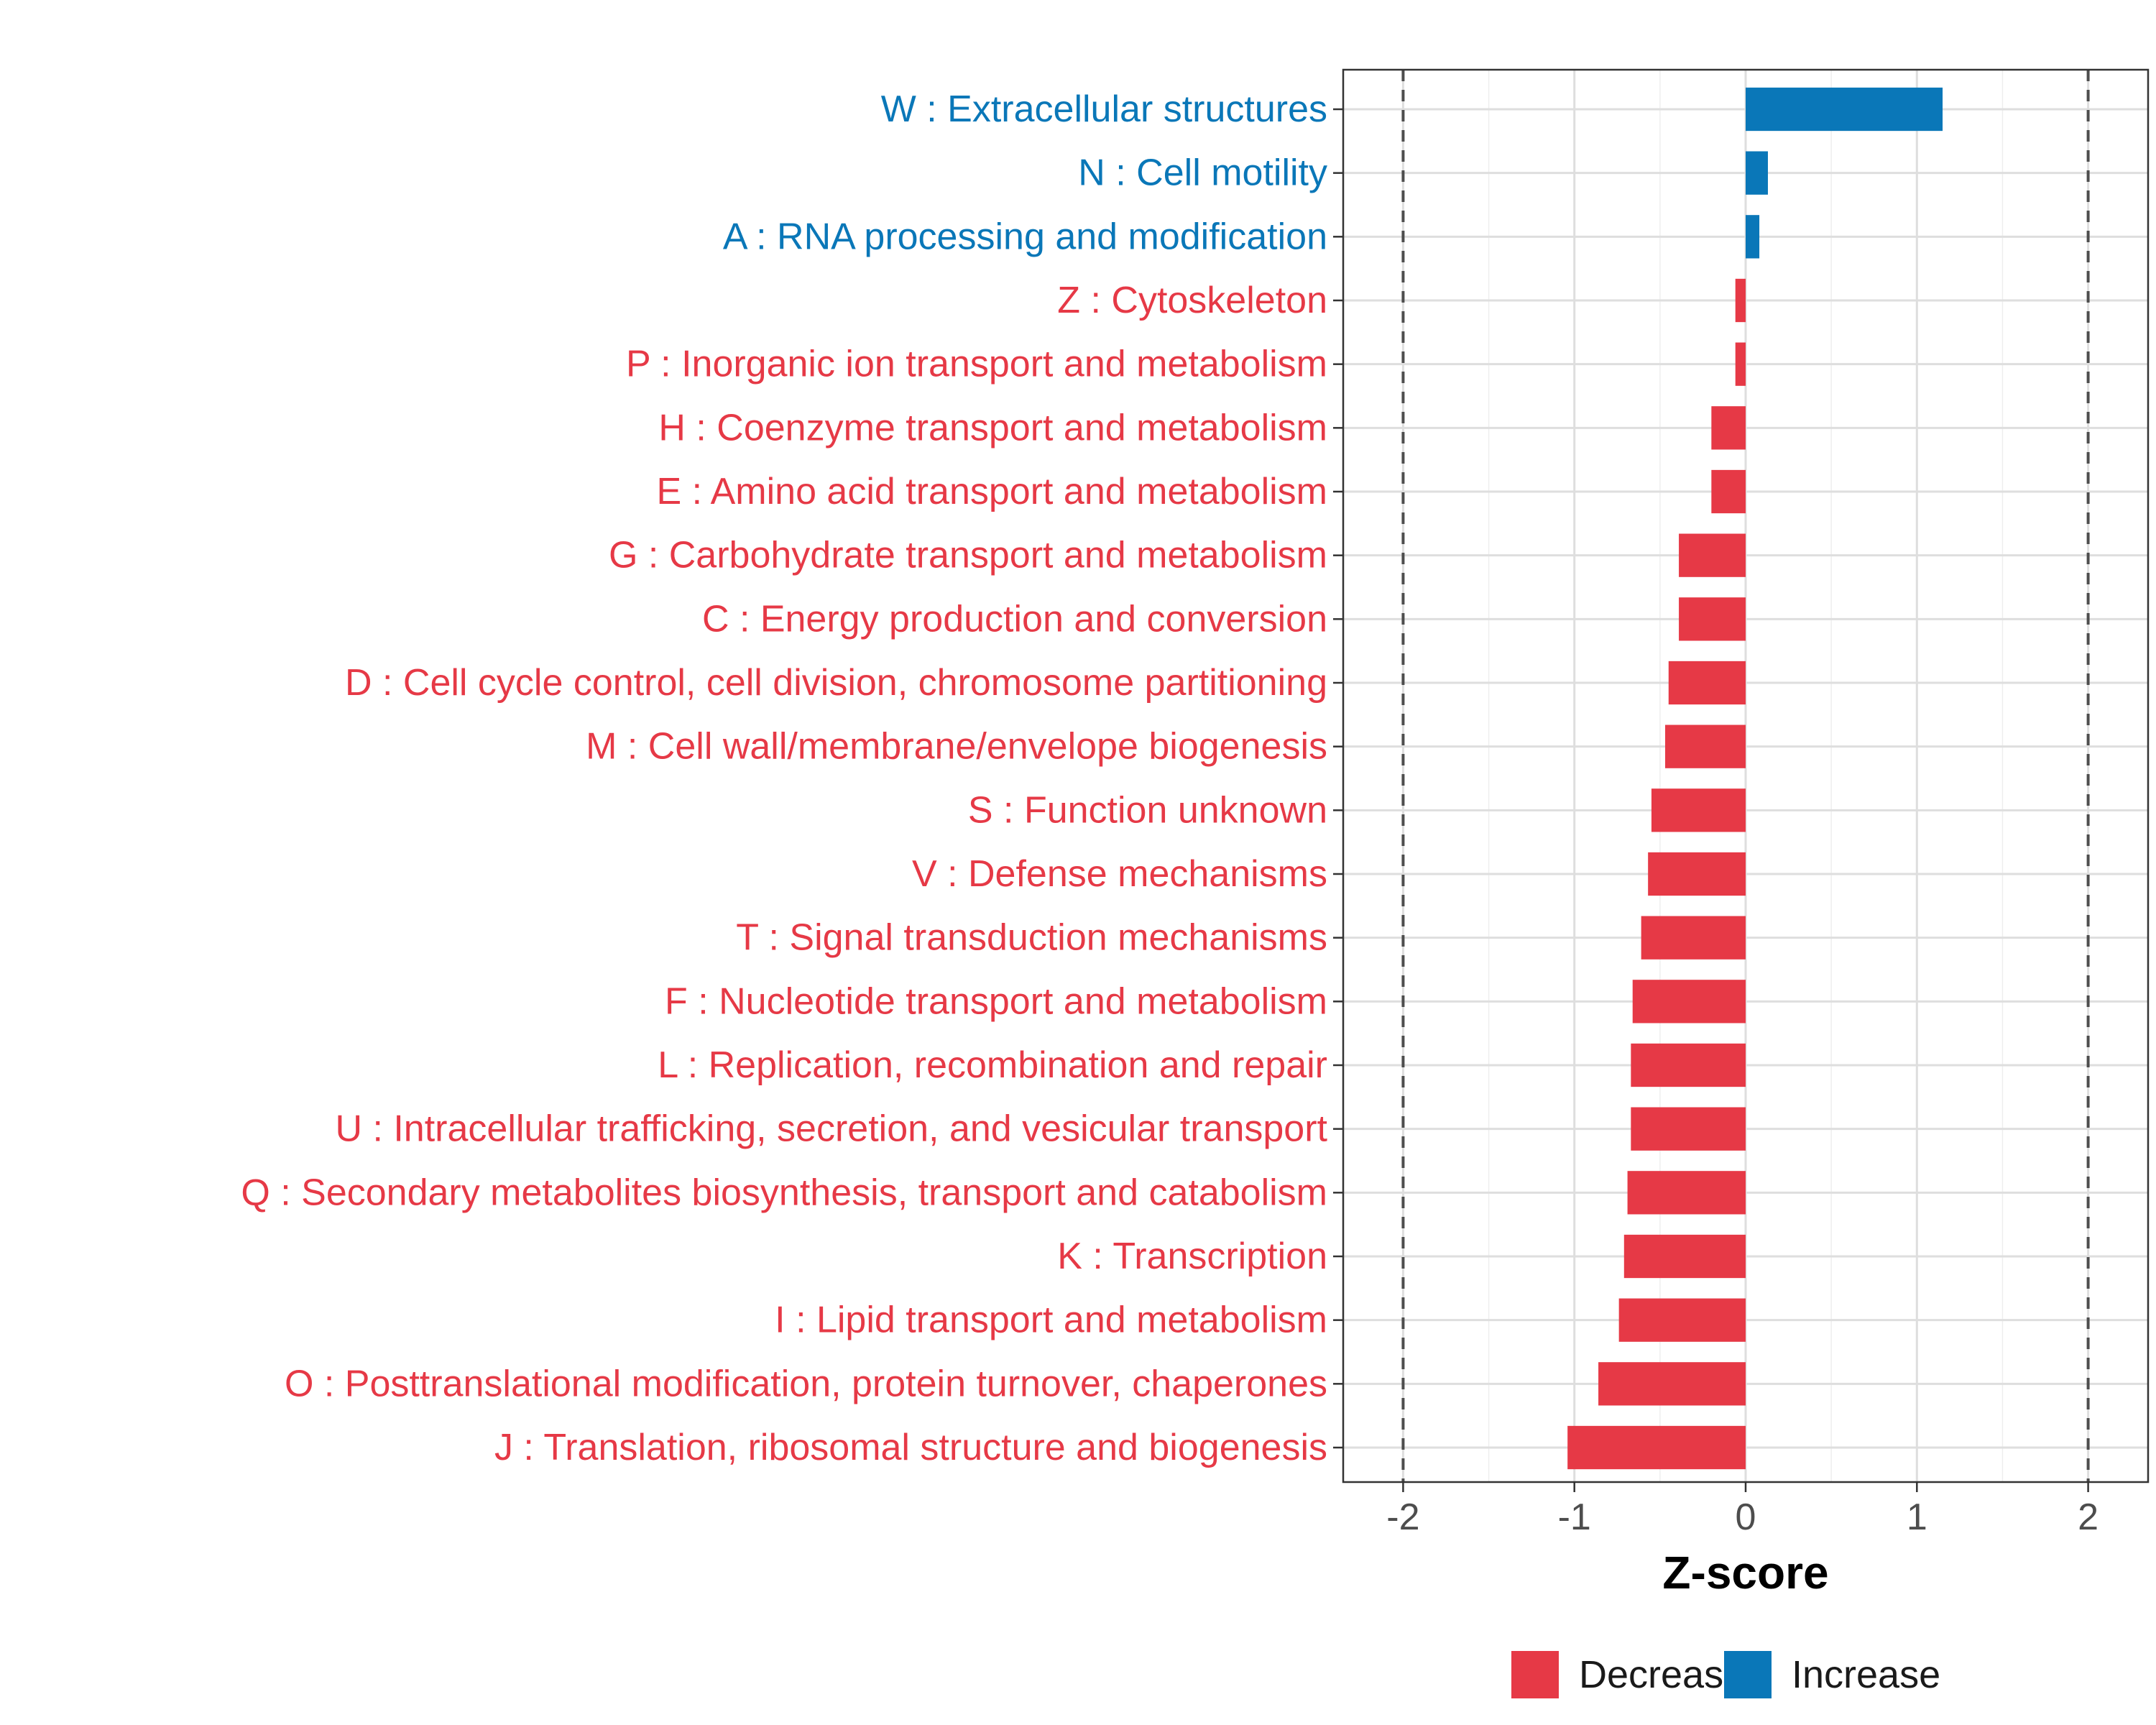  Describe the element at coordinates (1119, 874) in the screenshot. I see `category-label: V : Defense mechanisms` at that location.